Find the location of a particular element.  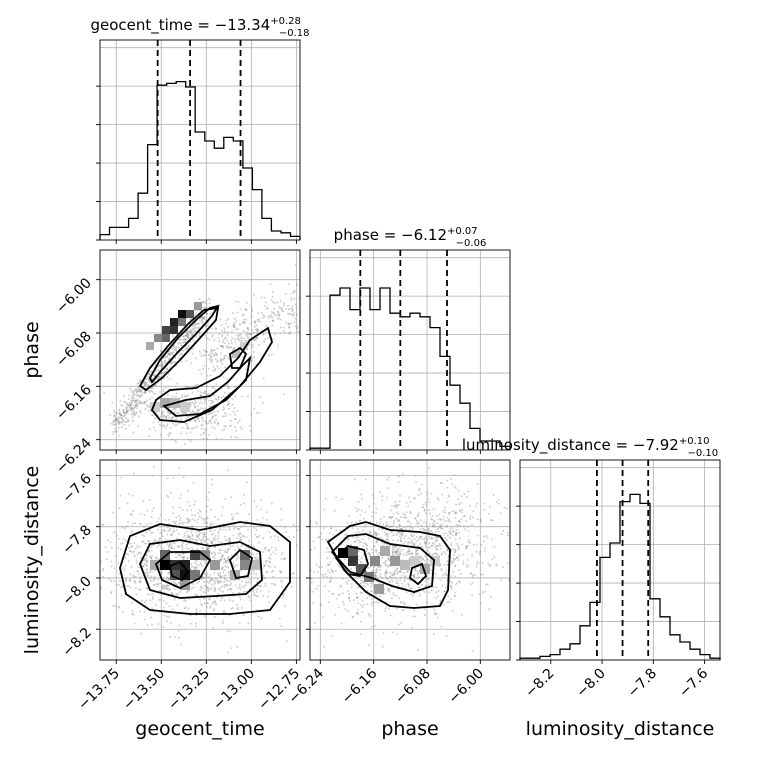

x-tick-label: −13.50 is located at coordinates (144, 690).